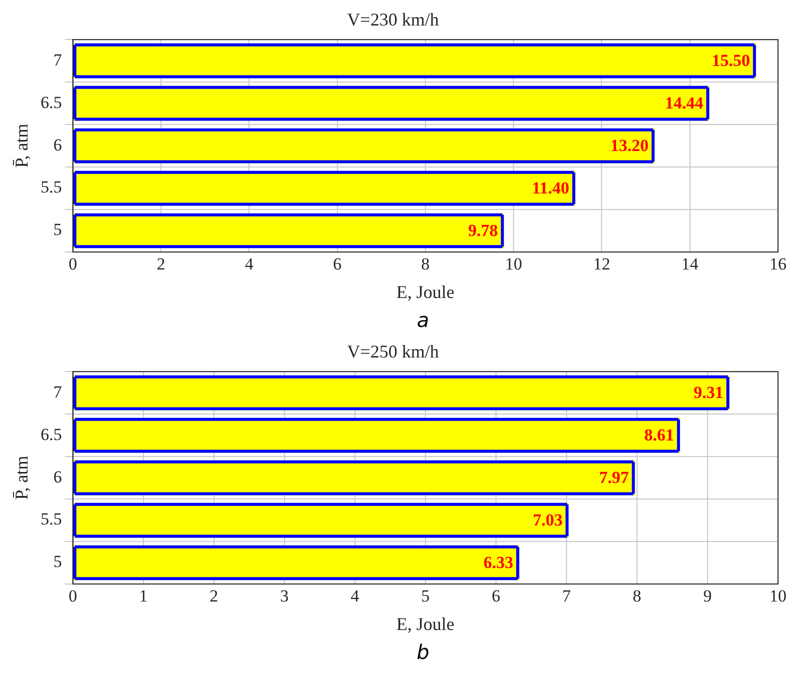  Describe the element at coordinates (659, 435) in the screenshot. I see `data-label: 8.61` at that location.